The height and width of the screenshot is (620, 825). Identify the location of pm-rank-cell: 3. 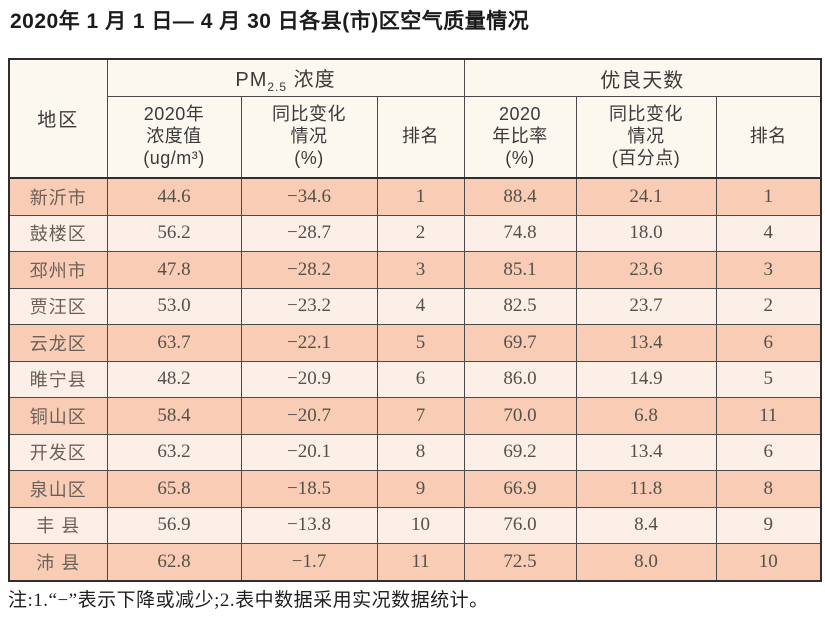
(420, 270).